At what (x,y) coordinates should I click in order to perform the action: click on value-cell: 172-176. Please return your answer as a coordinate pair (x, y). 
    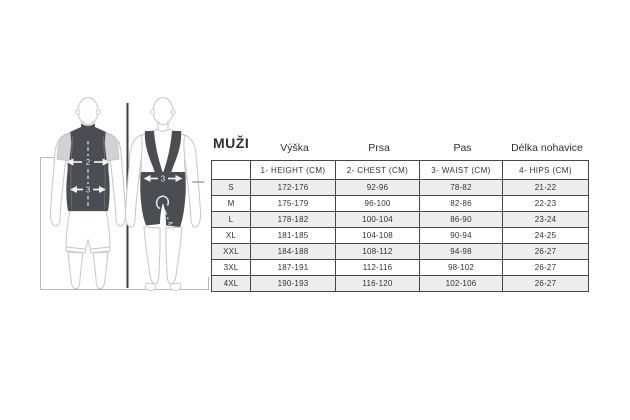
    Looking at the image, I should click on (293, 187).